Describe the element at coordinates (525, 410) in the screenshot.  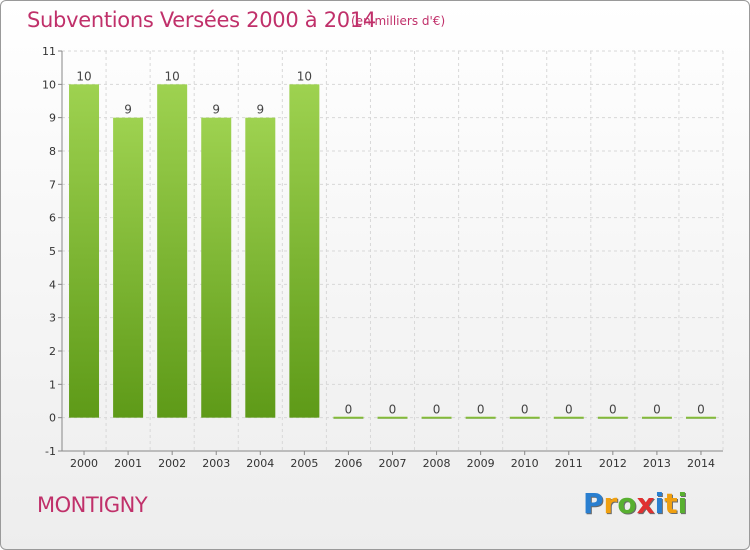
I see `data-label-2010: 0` at that location.